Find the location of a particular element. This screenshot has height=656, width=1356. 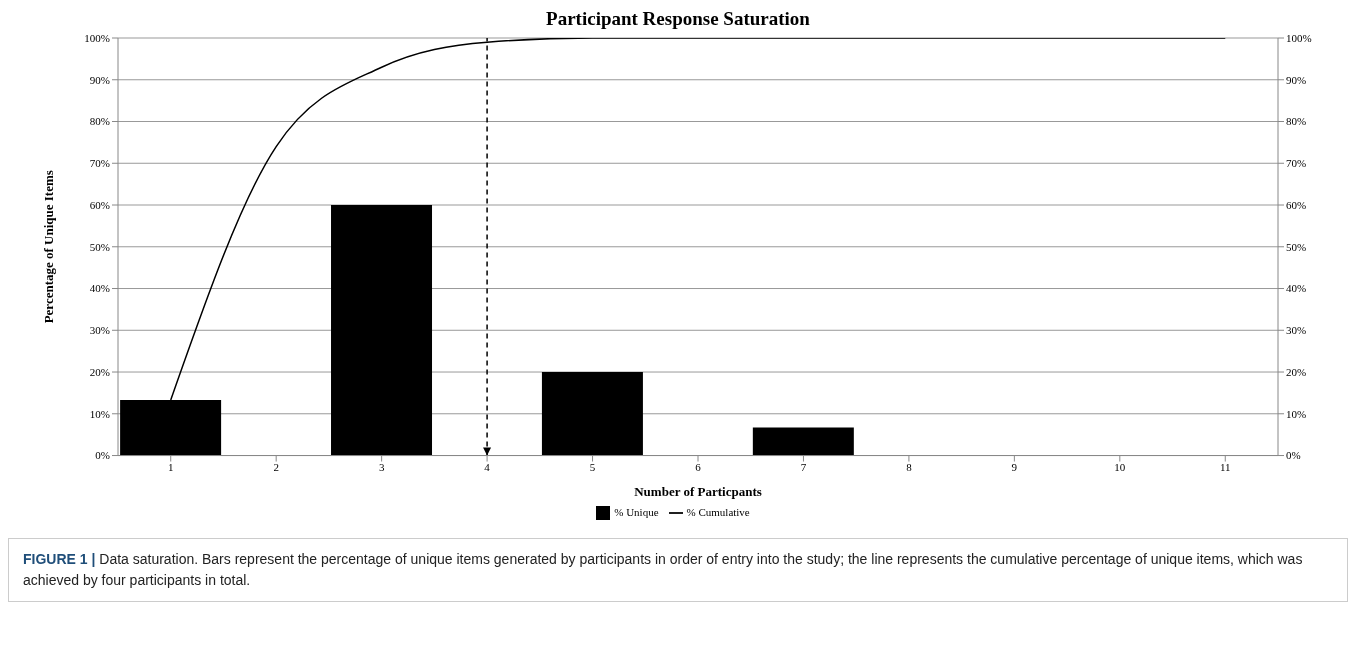

x-axis-title: Number of Particpants is located at coordinates (698, 491).